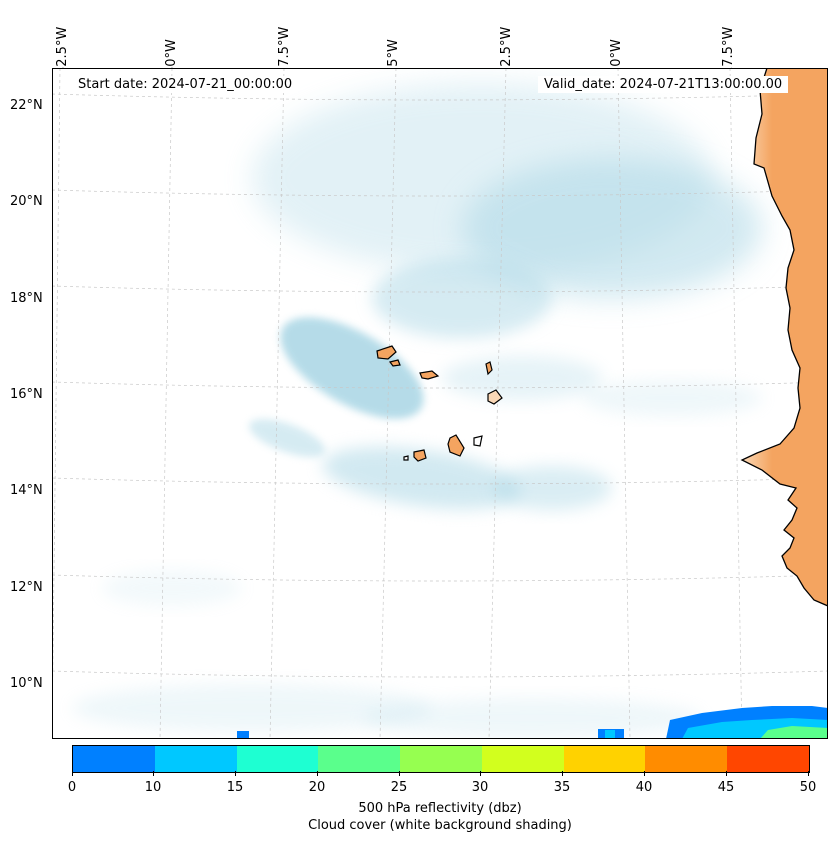  Describe the element at coordinates (26, 394) in the screenshot. I see `lat-label-16n: 16°N` at that location.